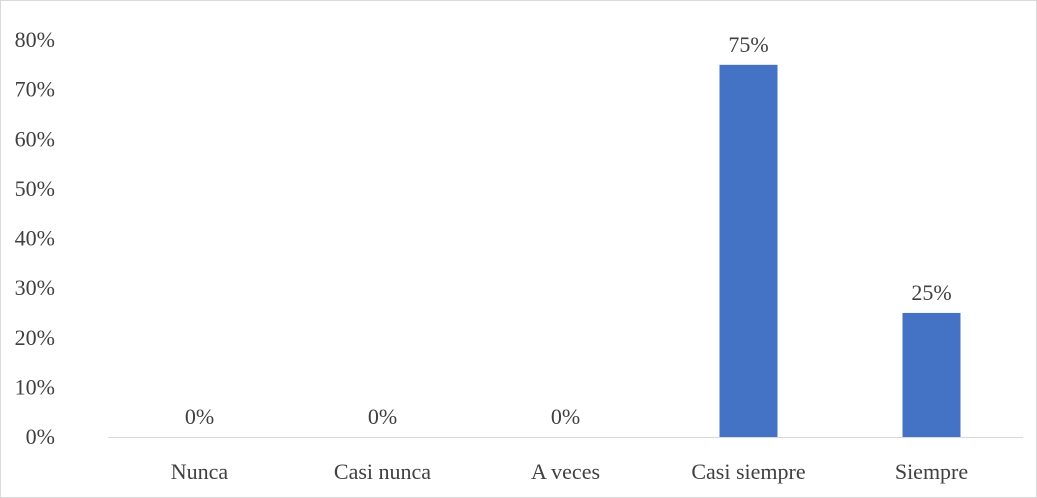  Describe the element at coordinates (35, 337) in the screenshot. I see `y-tick-label: 20%` at that location.